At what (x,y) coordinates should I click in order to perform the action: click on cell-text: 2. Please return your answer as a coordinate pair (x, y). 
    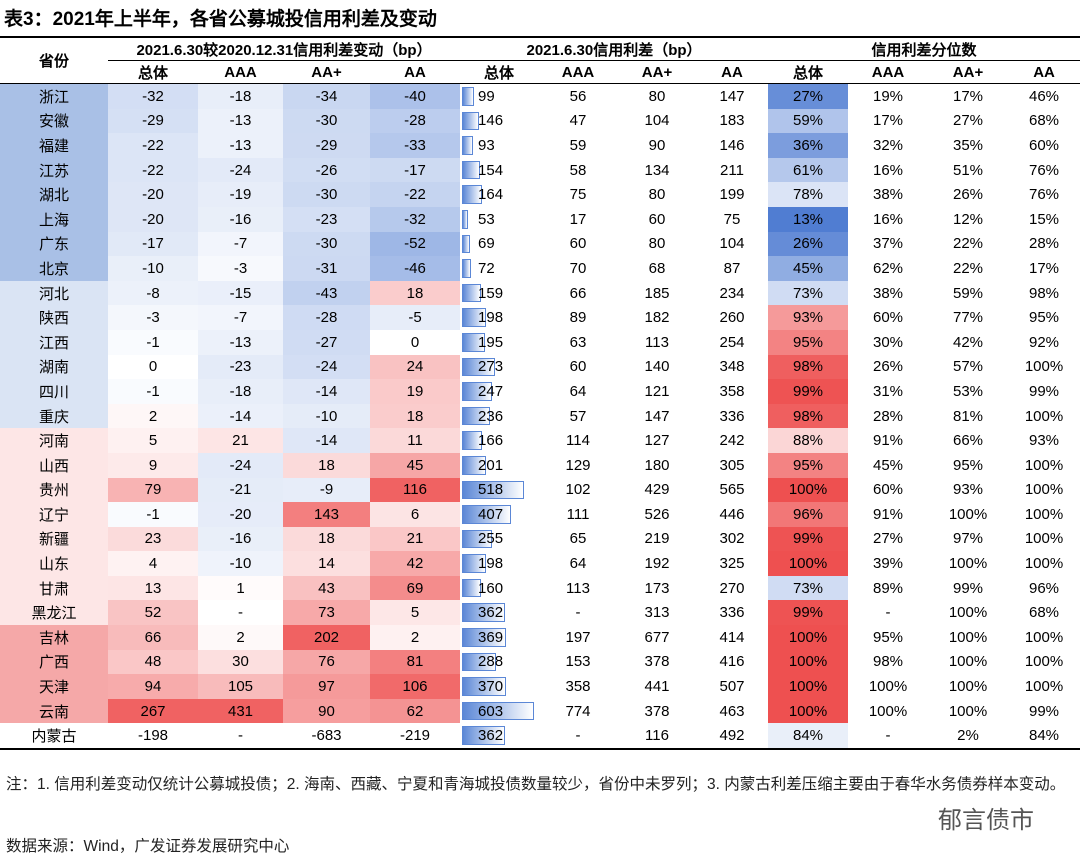
    Looking at the image, I should click on (153, 416).